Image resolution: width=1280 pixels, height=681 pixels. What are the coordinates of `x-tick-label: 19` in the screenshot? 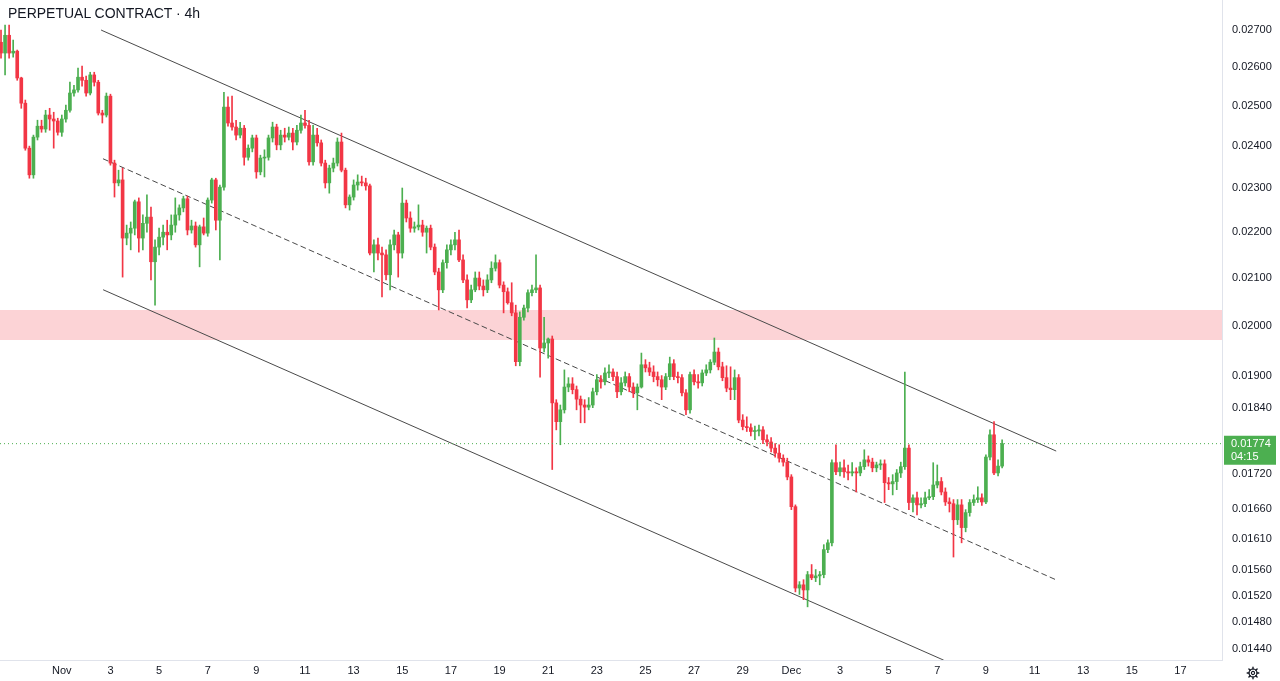 It's located at (499, 669).